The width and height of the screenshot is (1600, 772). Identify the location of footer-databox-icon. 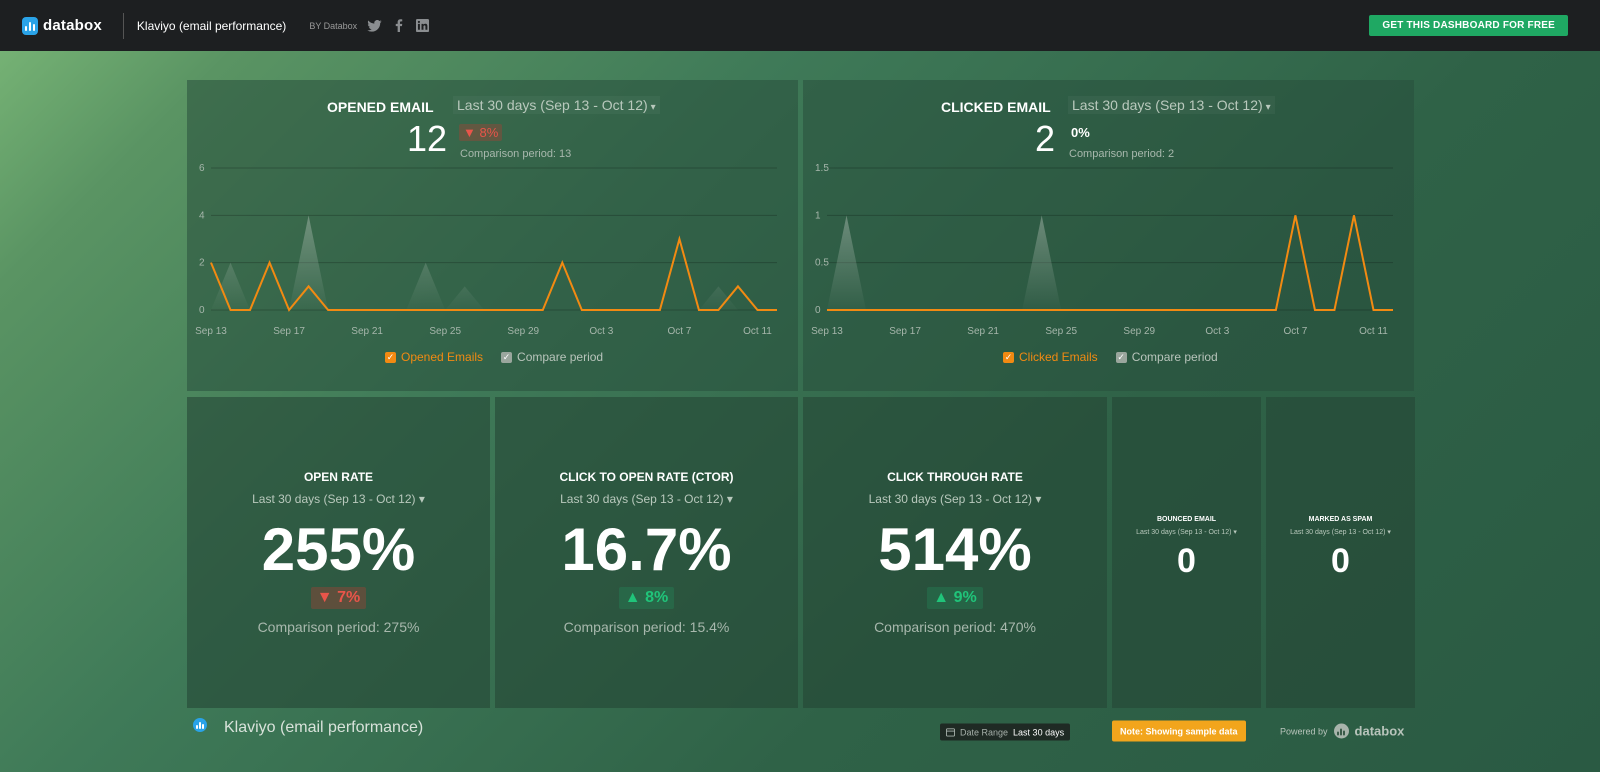
(200, 725).